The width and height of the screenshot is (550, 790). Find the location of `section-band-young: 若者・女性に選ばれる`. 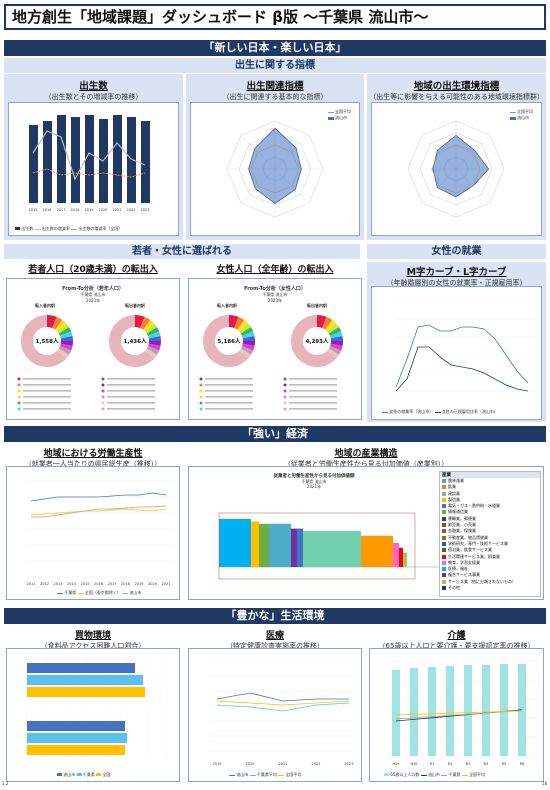

section-band-young: 若者・女性に選ばれる is located at coordinates (182, 251).